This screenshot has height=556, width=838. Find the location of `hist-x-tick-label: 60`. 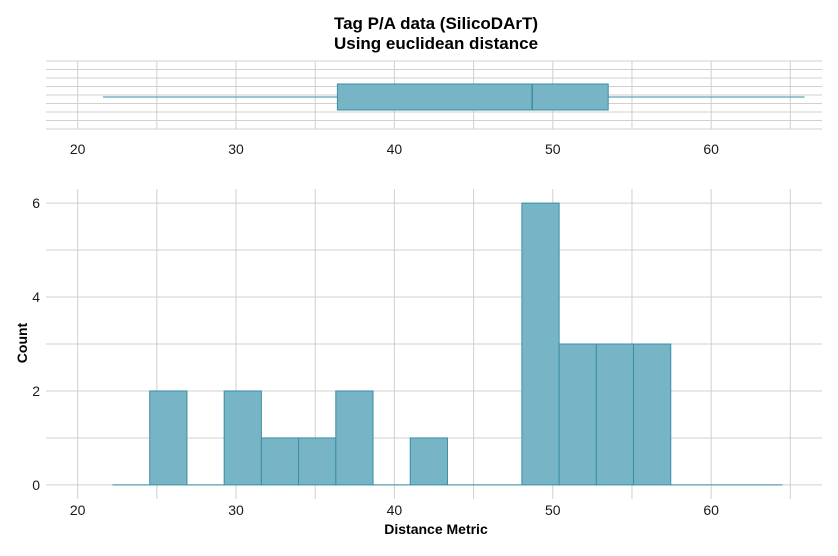

hist-x-tick-label: 60 is located at coordinates (711, 510).